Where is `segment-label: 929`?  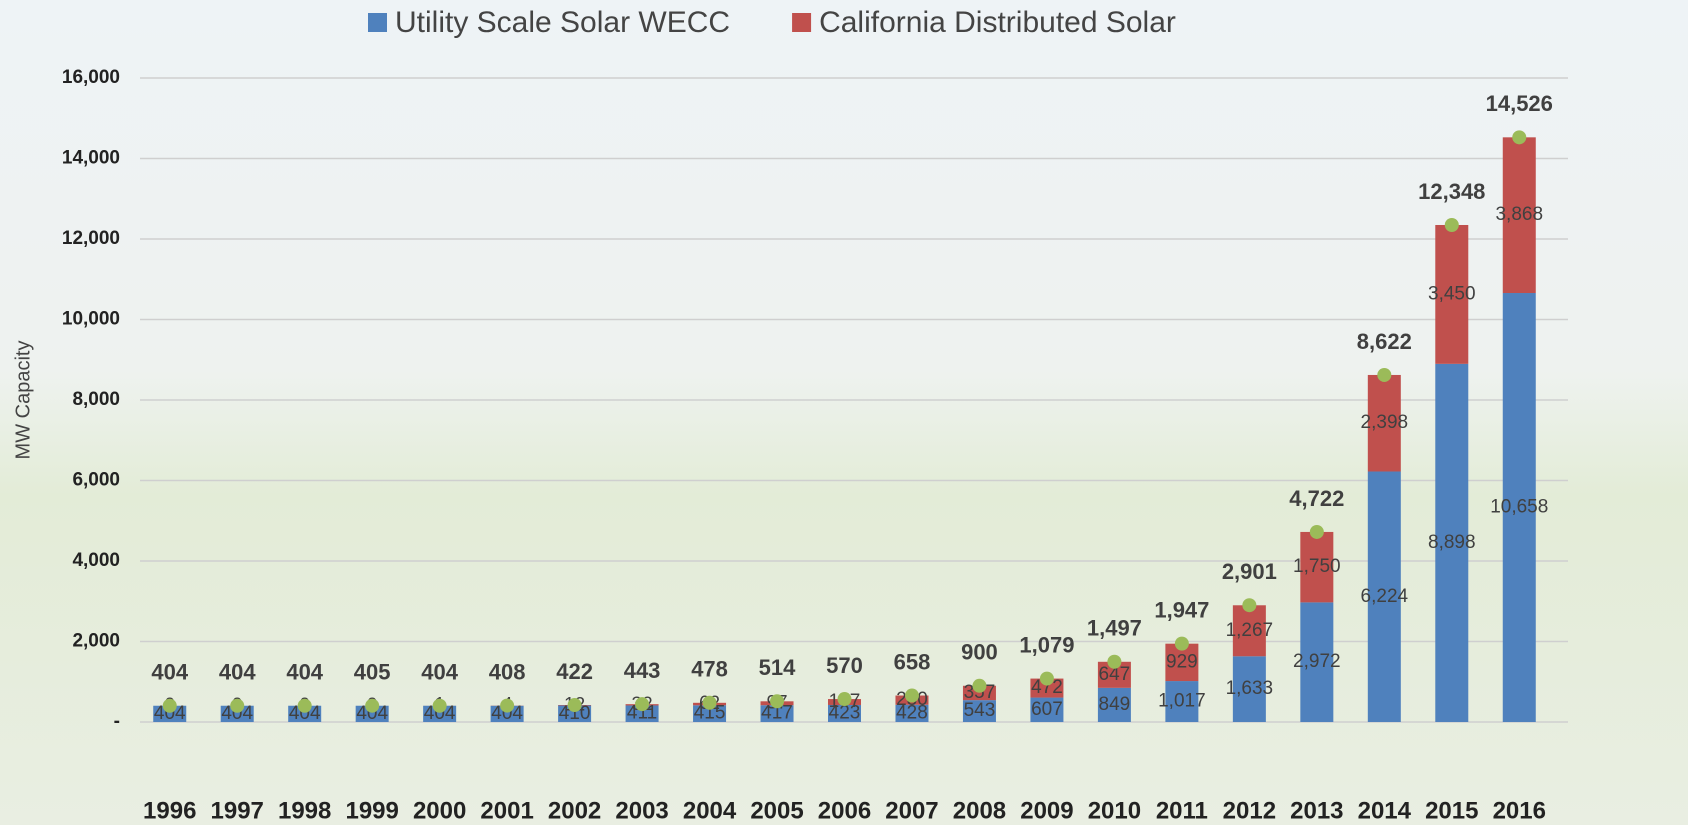 segment-label: 929 is located at coordinates (1182, 661).